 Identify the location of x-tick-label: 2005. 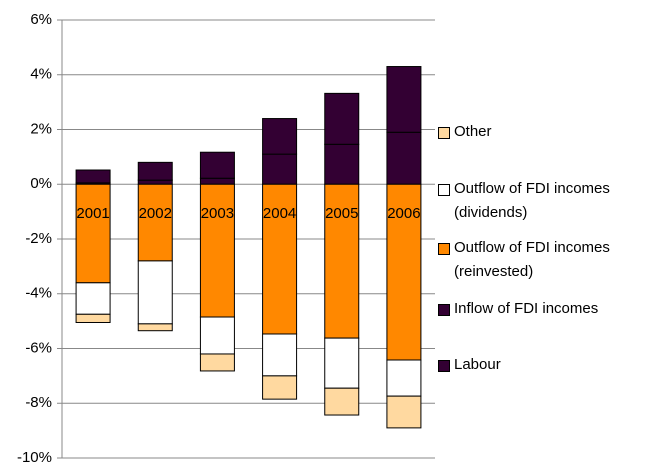
(341, 213).